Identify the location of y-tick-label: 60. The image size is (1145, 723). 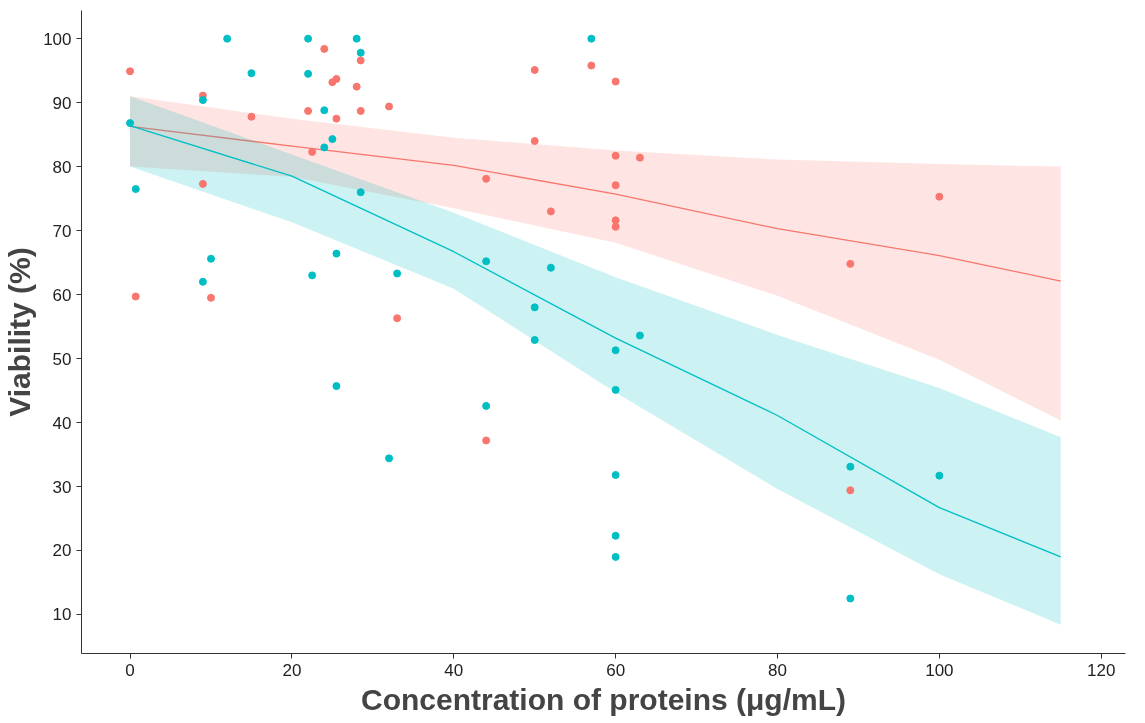
(62, 295).